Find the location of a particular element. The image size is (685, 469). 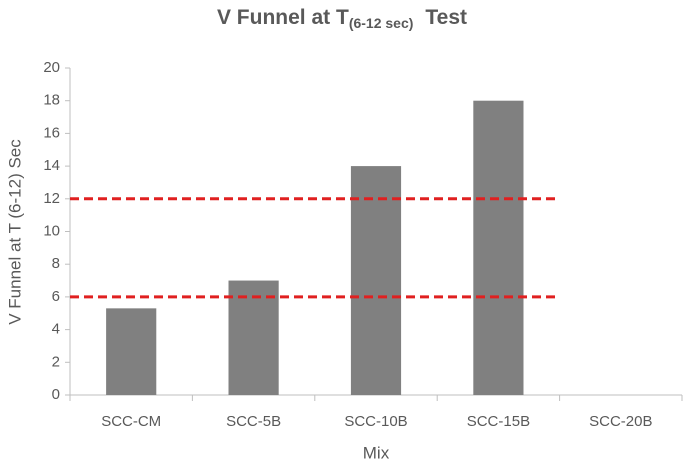

title-main: V Funnel at T is located at coordinates (283, 17).